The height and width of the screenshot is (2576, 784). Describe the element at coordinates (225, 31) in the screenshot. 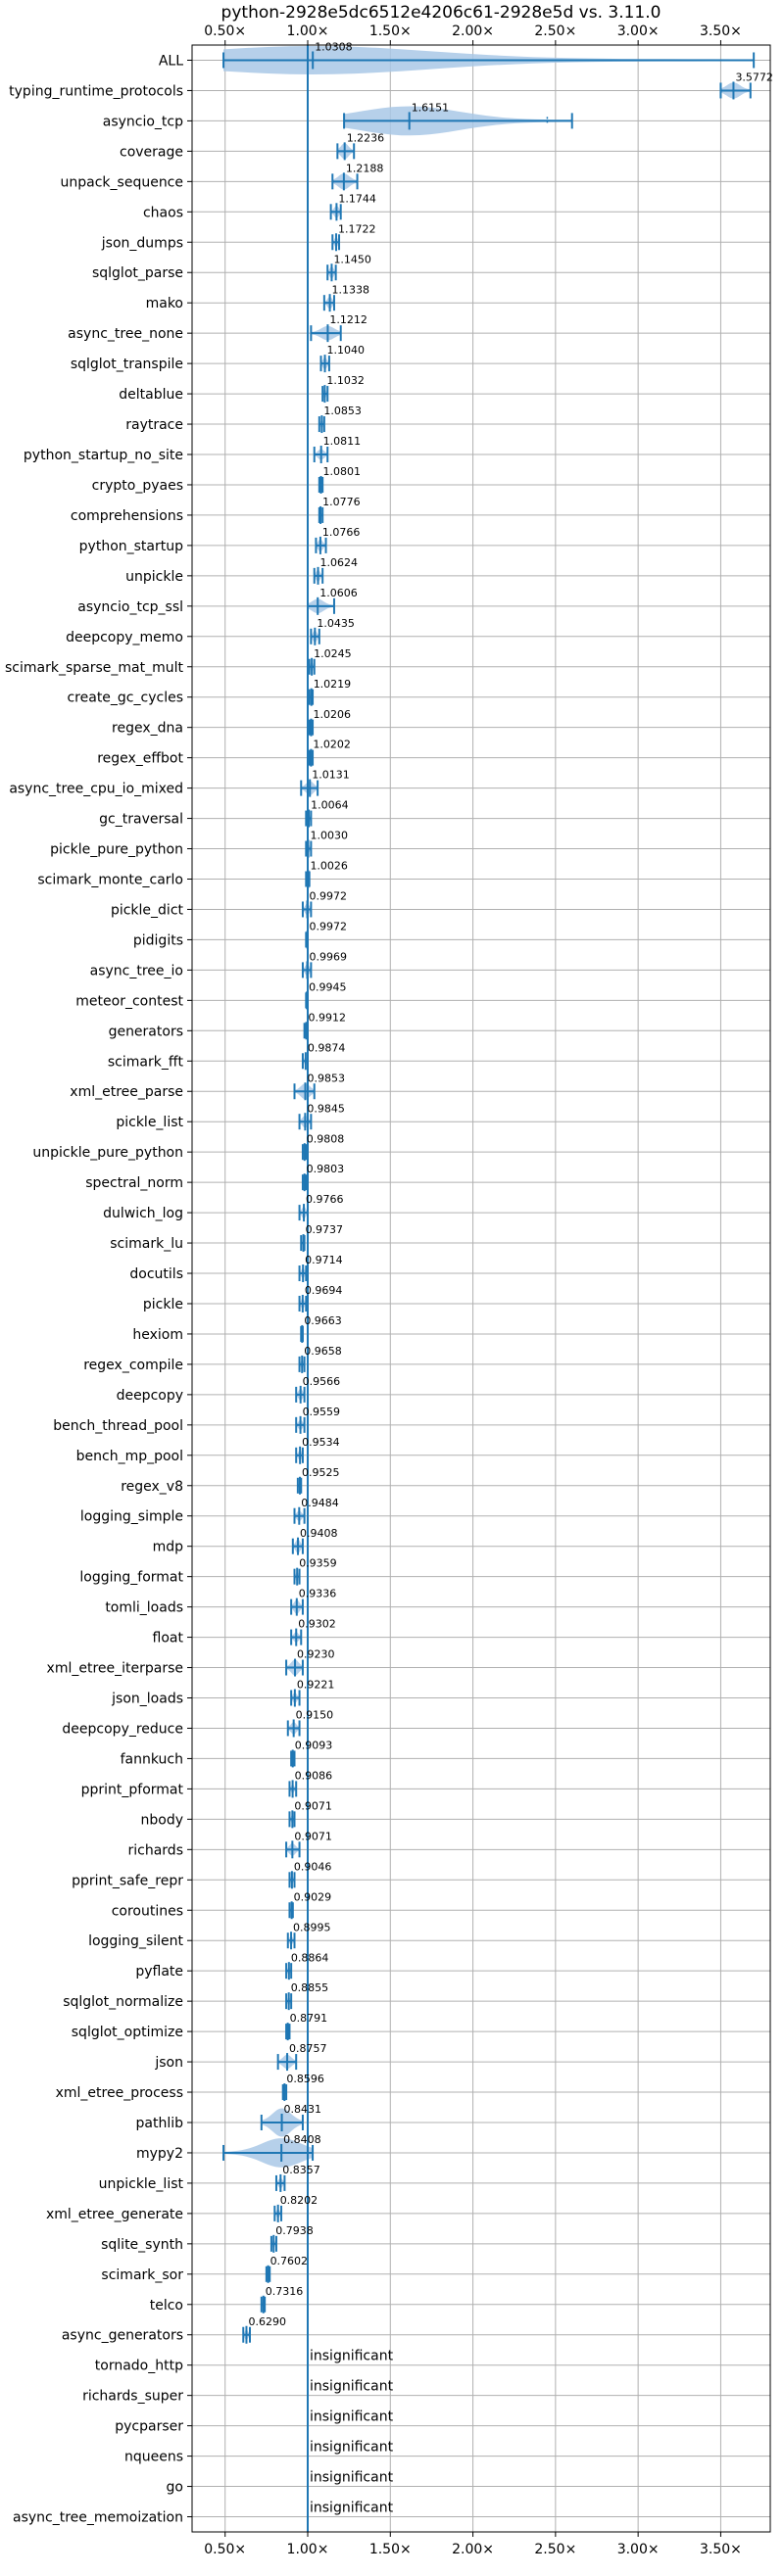

I see `x-tick-label-top: 0.50×` at that location.